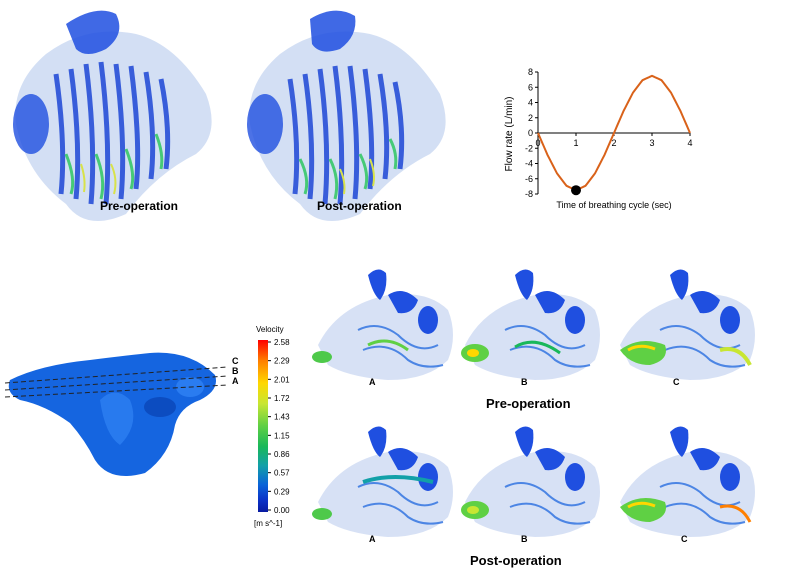 The height and width of the screenshot is (573, 789). Describe the element at coordinates (359, 206) in the screenshot. I see `top-post-operation-label: Post-operation` at that location.